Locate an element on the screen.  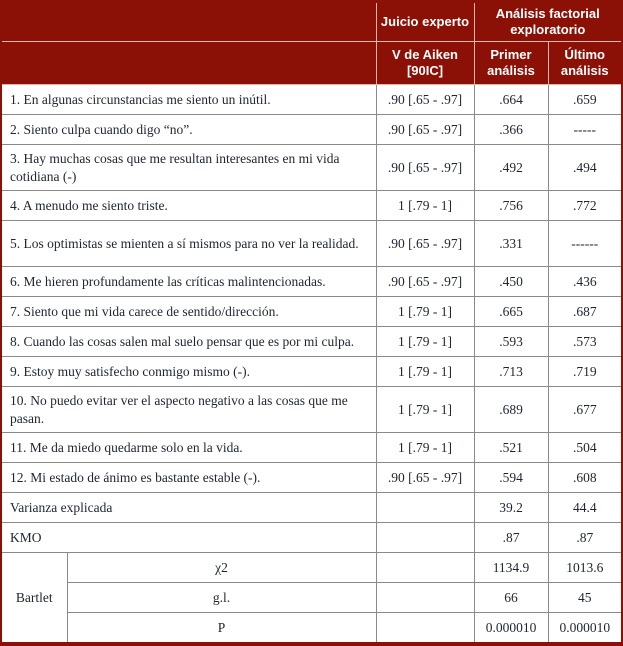
first-analysis-value: 39.2 is located at coordinates (511, 507).